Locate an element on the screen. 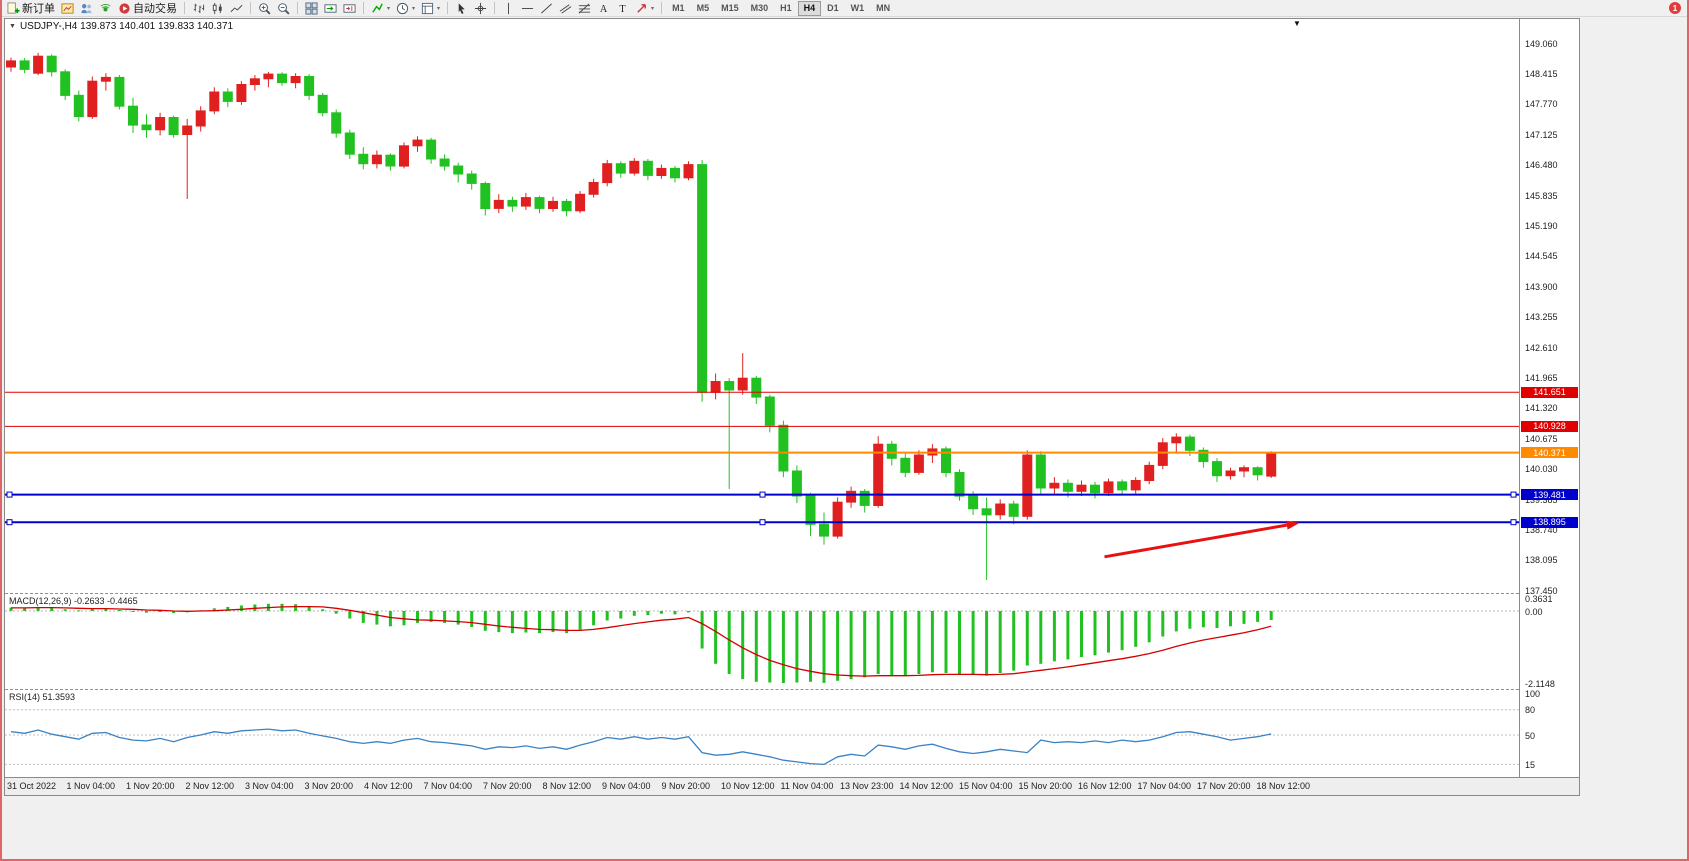 The image size is (1689, 861). tile-windows-icon is located at coordinates (311, 8).